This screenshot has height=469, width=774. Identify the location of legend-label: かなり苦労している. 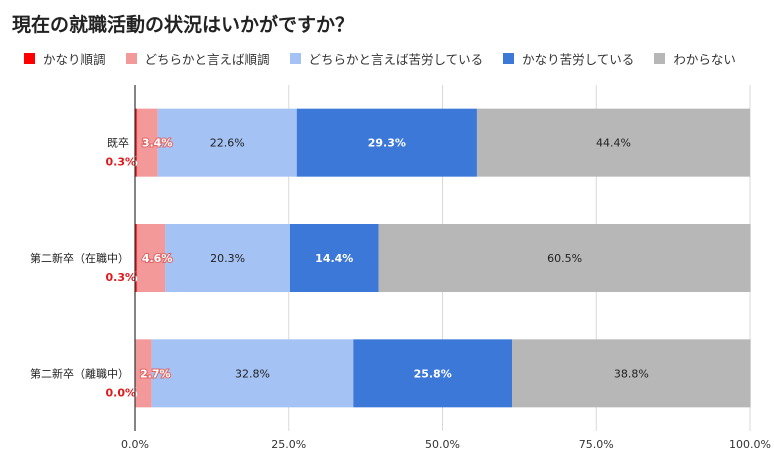
(578, 59).